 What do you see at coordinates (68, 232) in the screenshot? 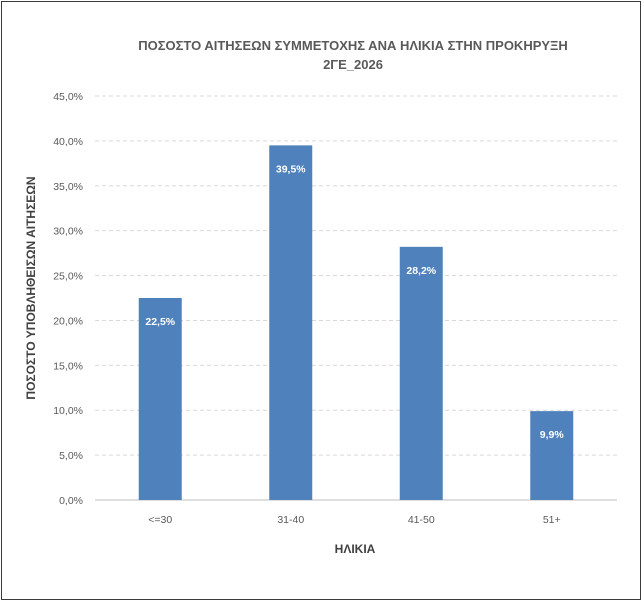
I see `y-tick-label: 30,0%` at bounding box center [68, 232].